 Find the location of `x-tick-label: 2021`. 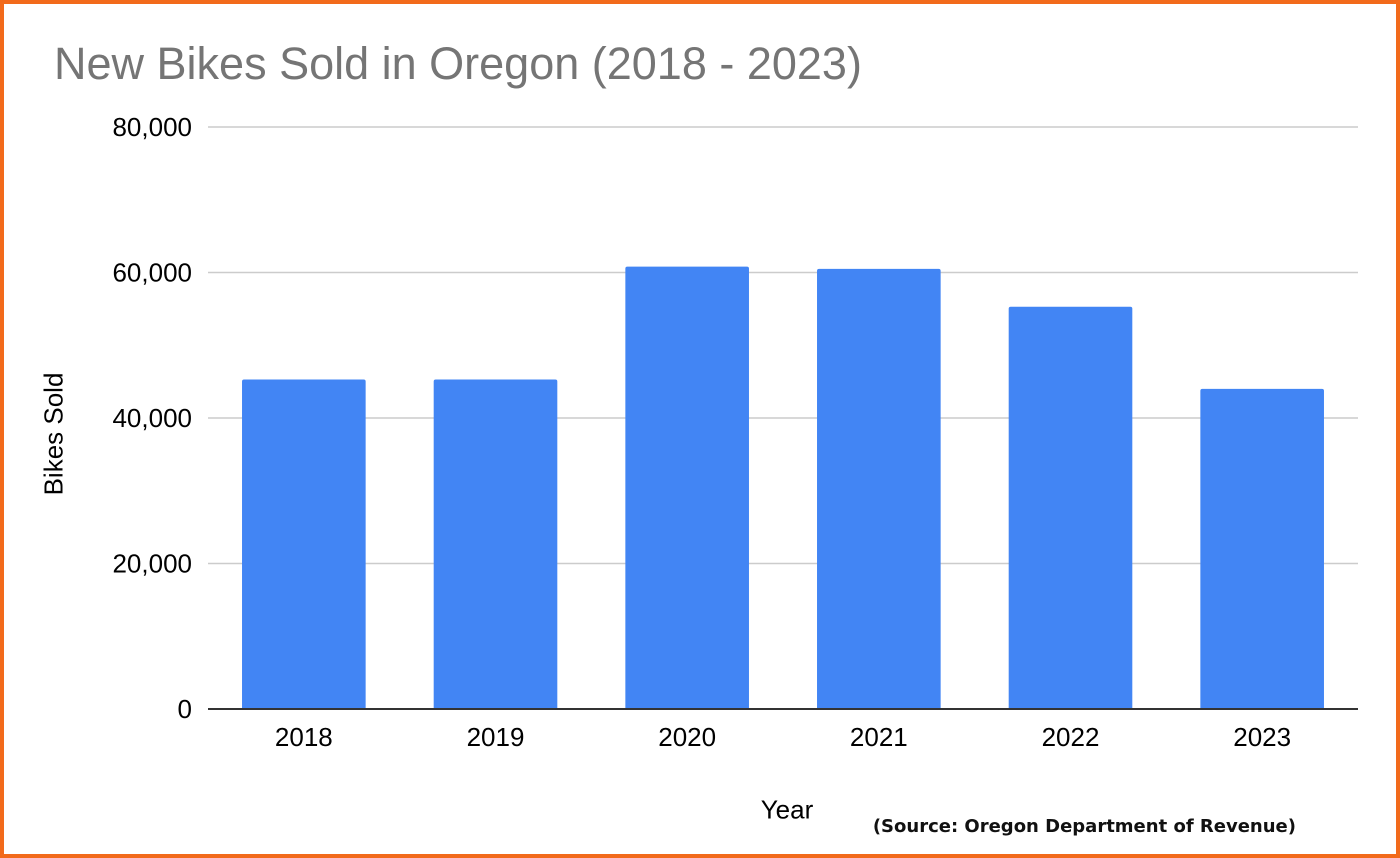

x-tick-label: 2021 is located at coordinates (879, 737).